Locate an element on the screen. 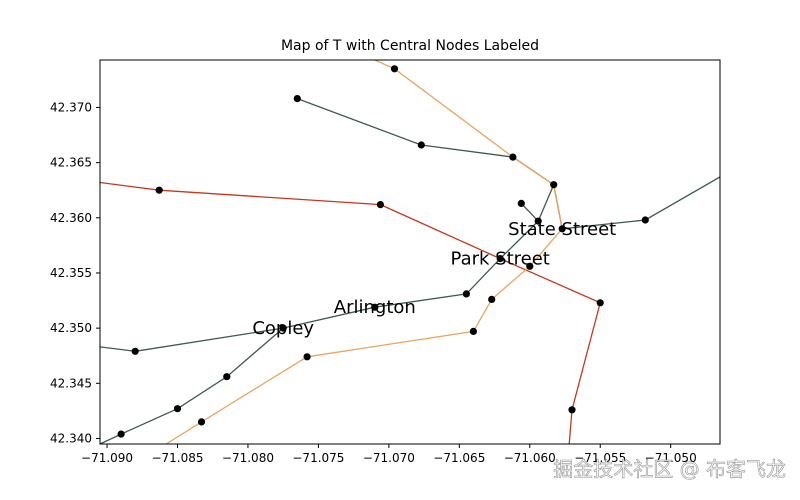  x-tick-label: −71.065 is located at coordinates (459, 458).